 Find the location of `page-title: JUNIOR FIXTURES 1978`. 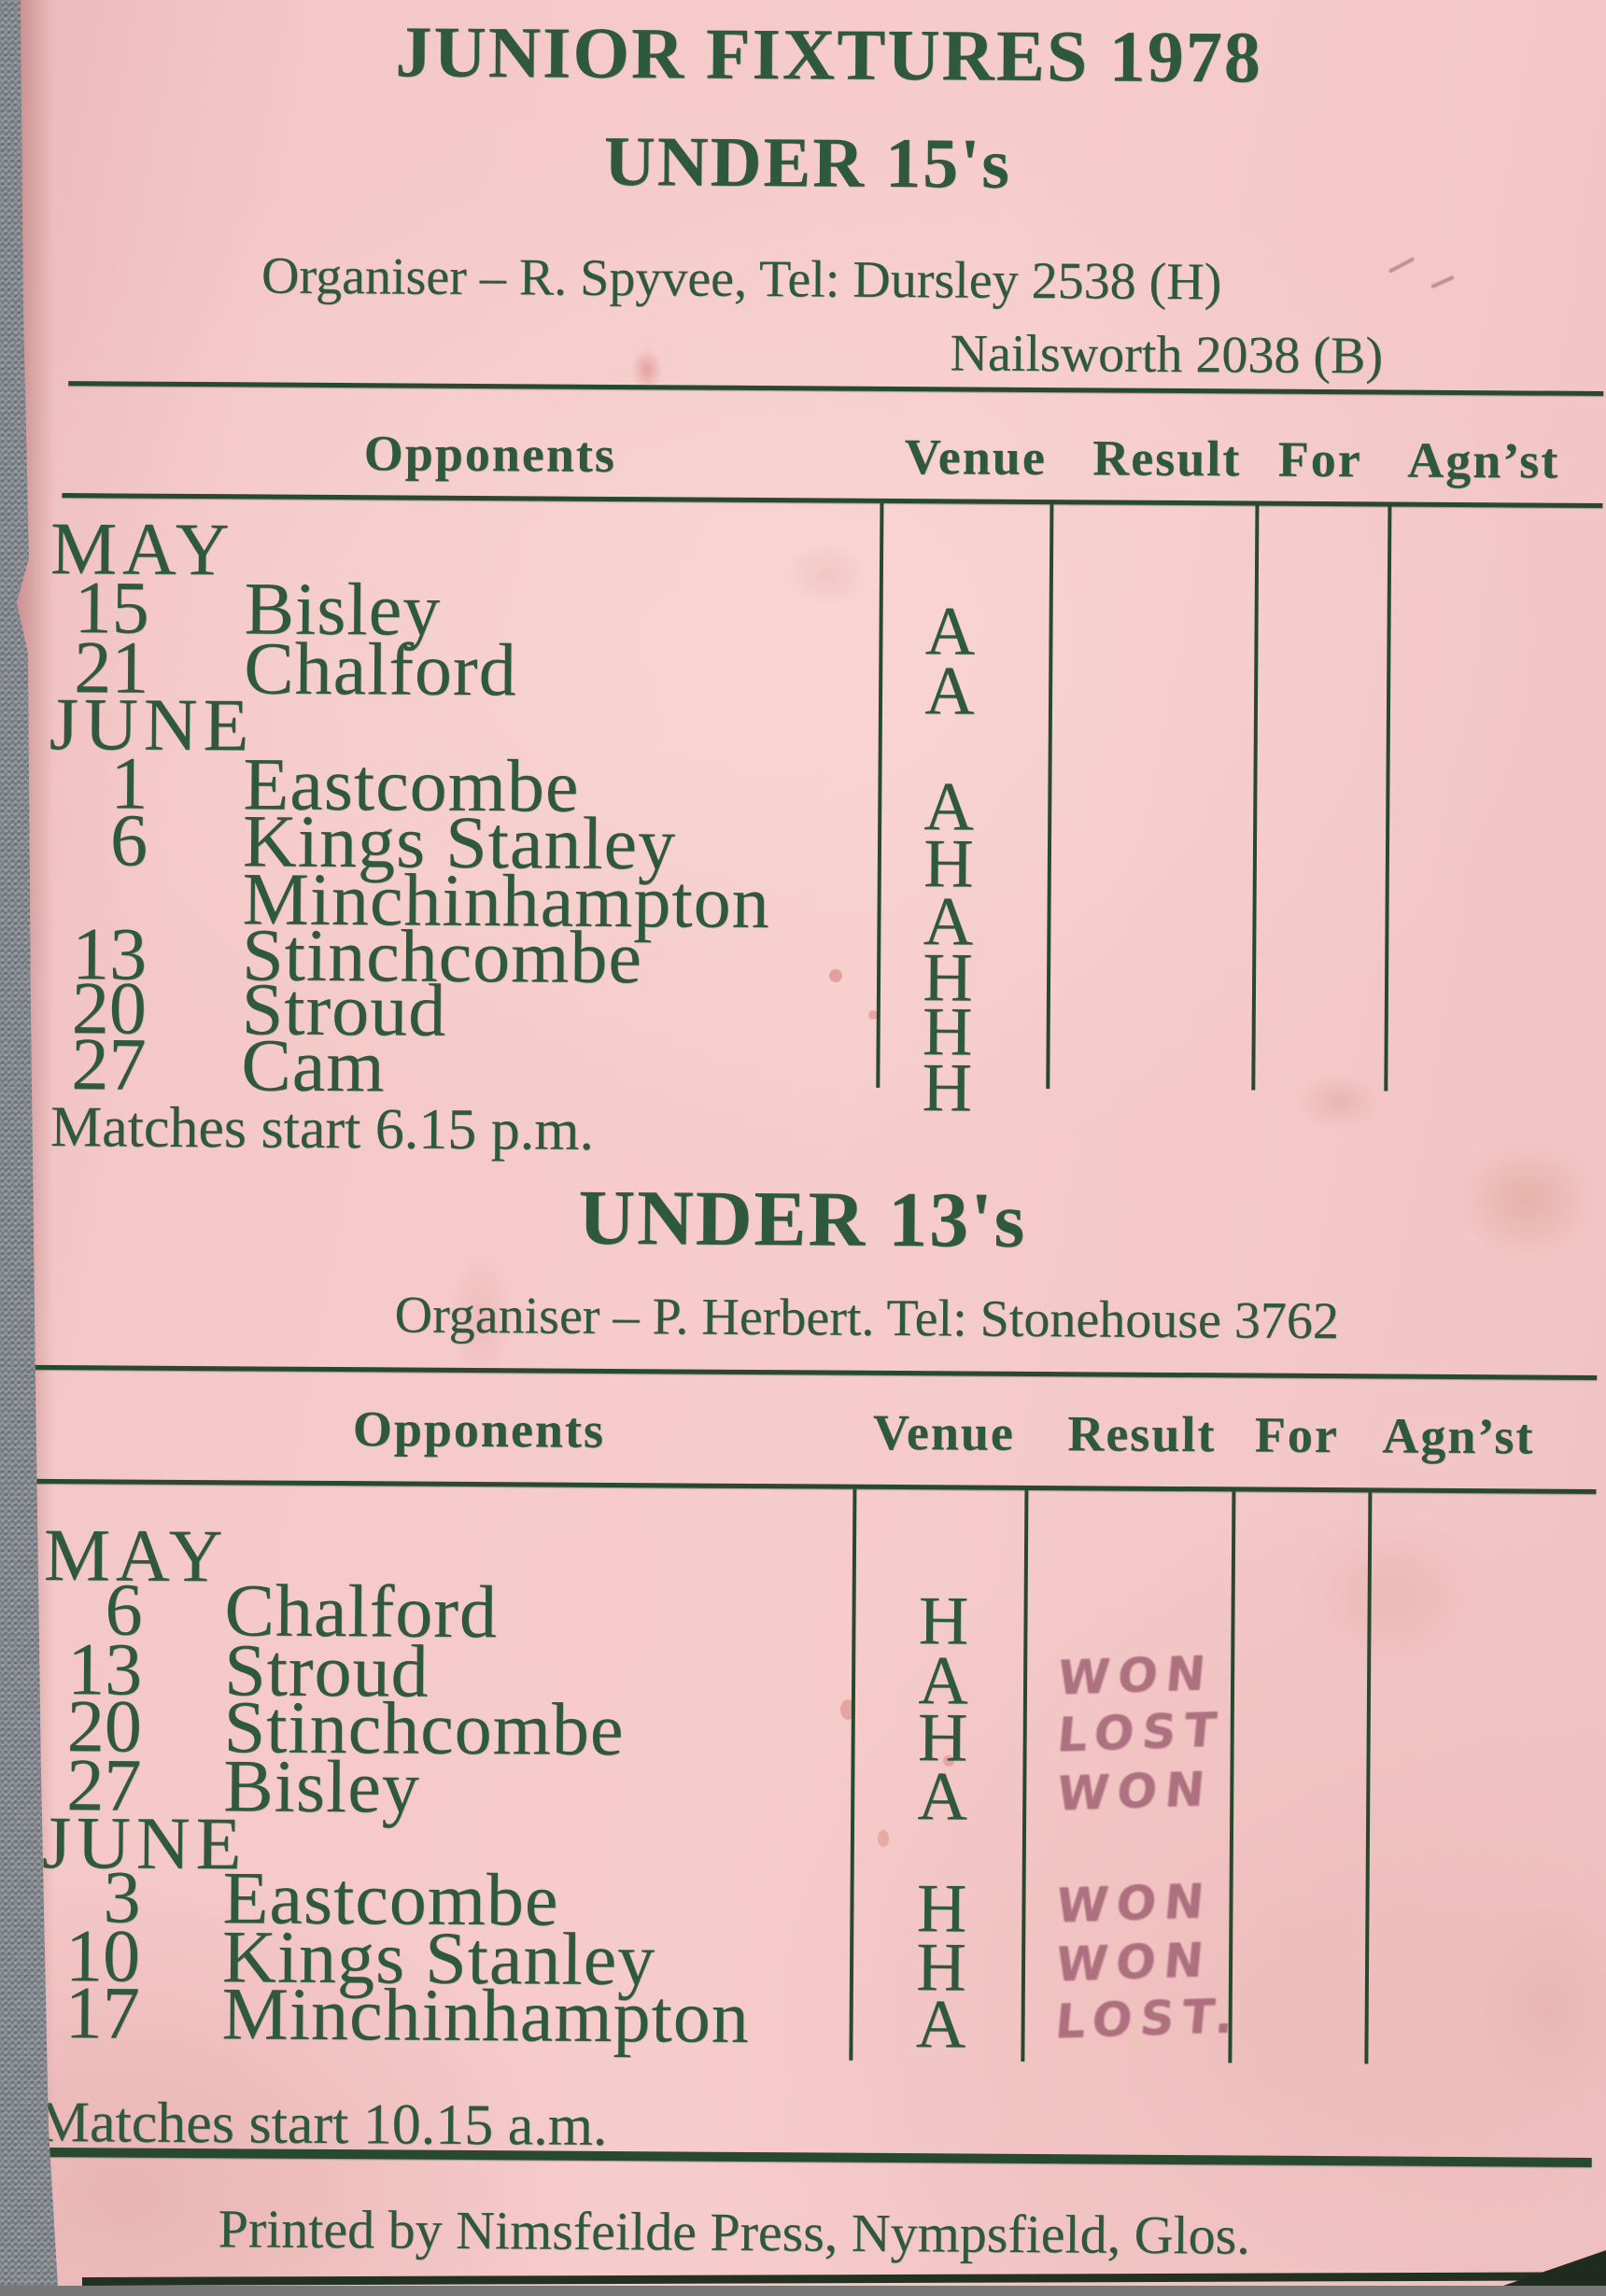

page-title: JUNIOR FIXTURES 1978 is located at coordinates (829, 54).